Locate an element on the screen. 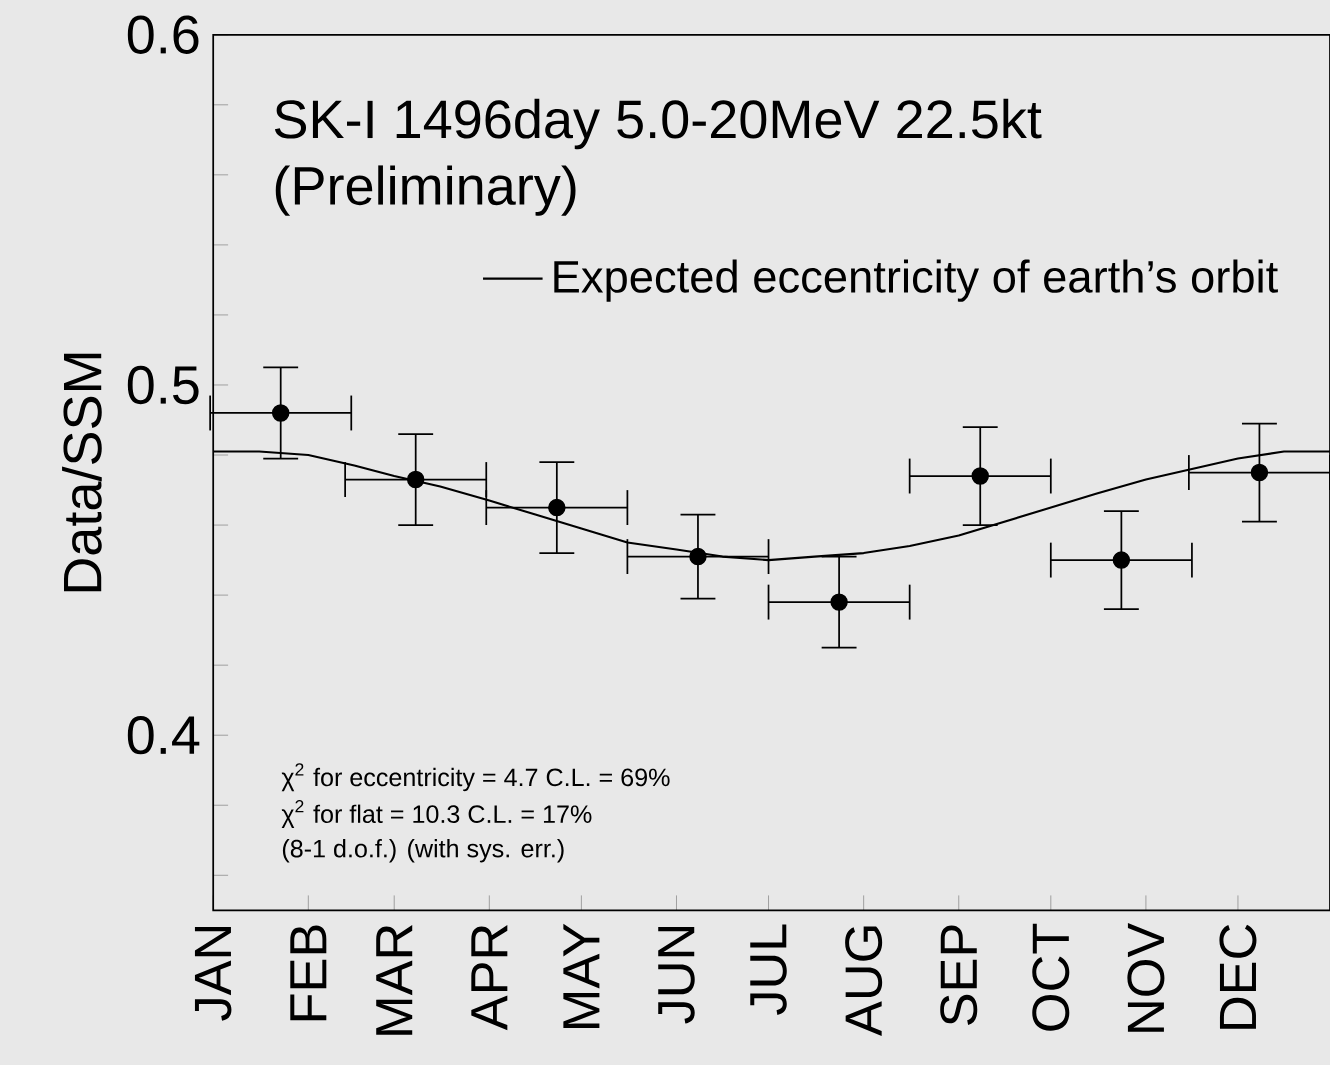 The width and height of the screenshot is (1330, 1065). x-tick-label: DEC is located at coordinates (1238, 976).